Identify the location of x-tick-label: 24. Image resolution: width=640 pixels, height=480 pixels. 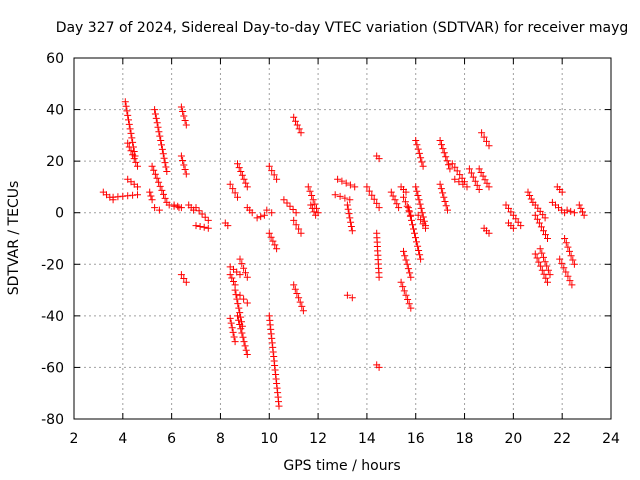
(611, 439).